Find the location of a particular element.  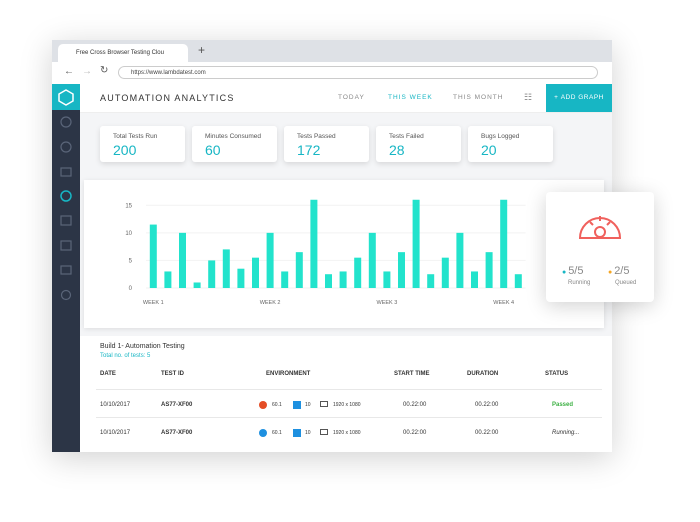

test-id-cell: AS77-XF00 is located at coordinates (177, 405).